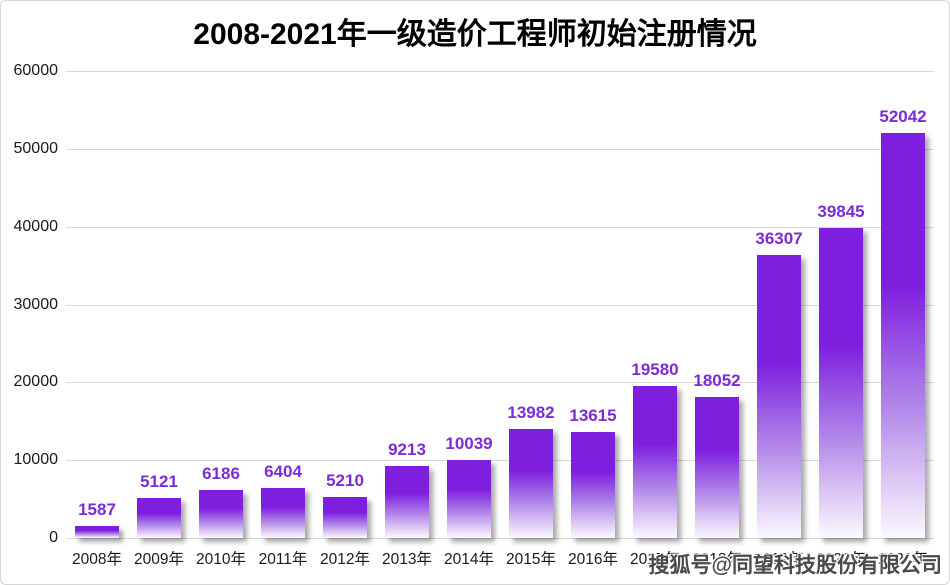 This screenshot has height=585, width=950. Describe the element at coordinates (903, 116) in the screenshot. I see `bar-value-label: 52042` at that location.